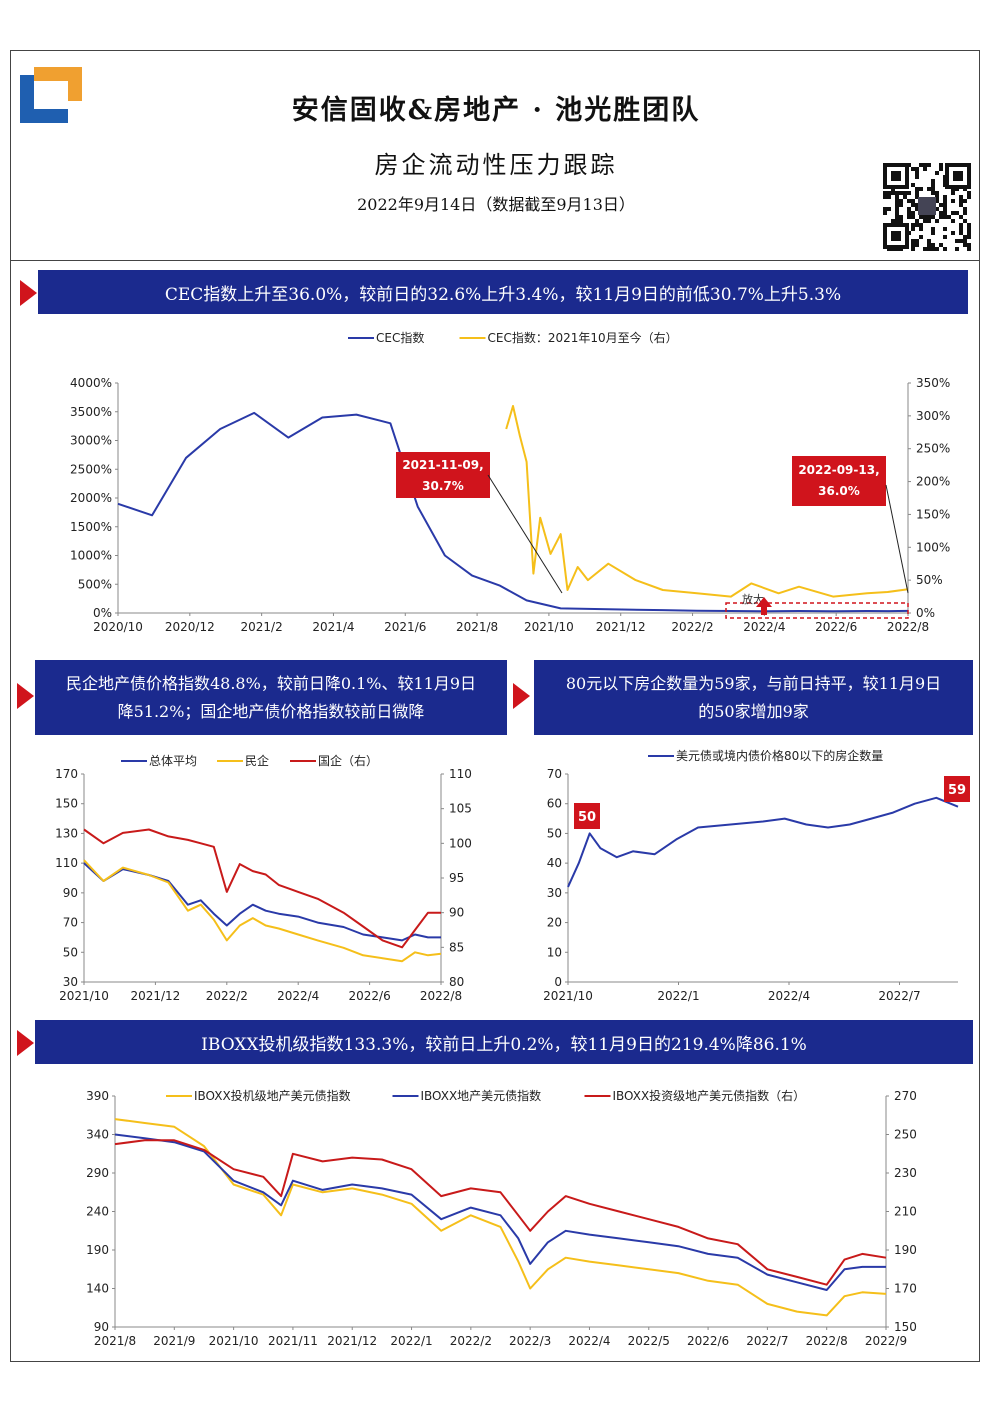 This screenshot has height=1403, width=992. What do you see at coordinates (933, 482) in the screenshot?
I see `y-right-tick-label: 200%` at bounding box center [933, 482].